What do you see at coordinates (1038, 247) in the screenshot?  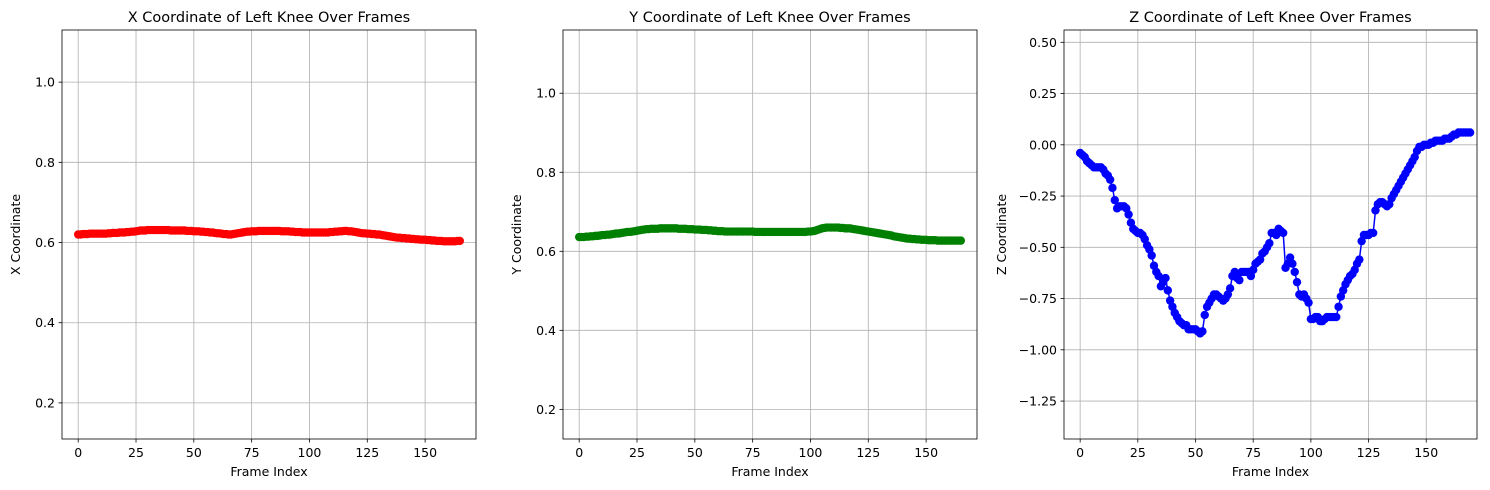 I see `y-tick-label: −0.50` at bounding box center [1038, 247].